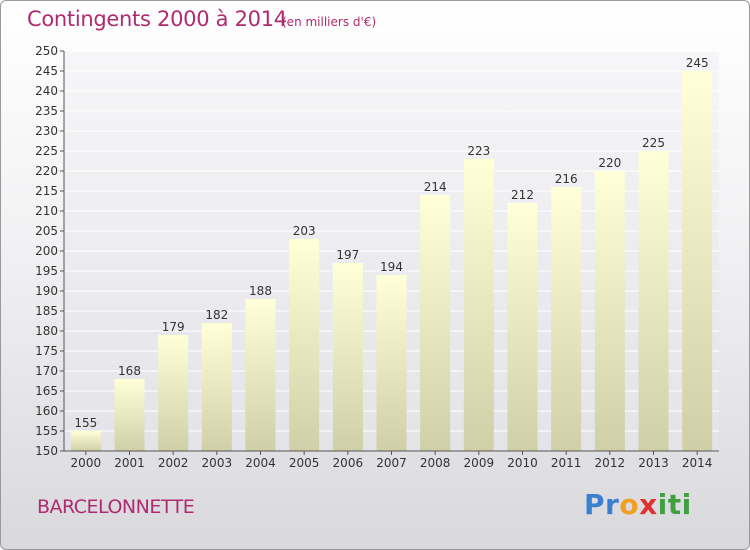 The height and width of the screenshot is (550, 750). I want to click on y-tick-label: 170, so click(46, 371).